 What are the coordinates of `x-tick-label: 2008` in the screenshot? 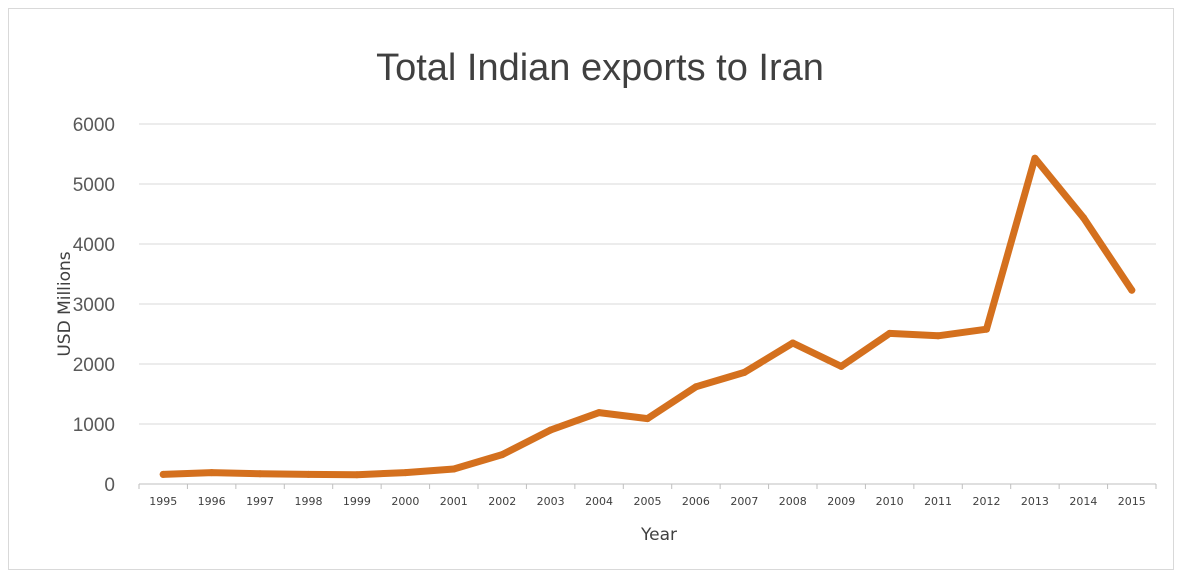 It's located at (793, 501).